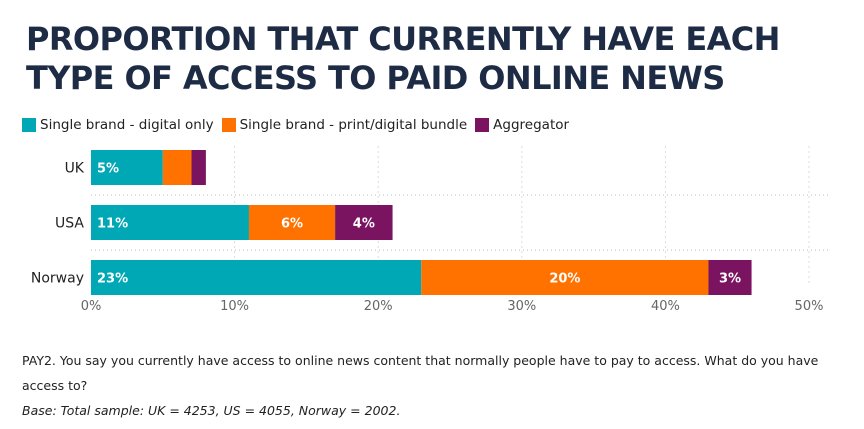 The image size is (864, 429). I want to click on x-tick-label-10: 10%, so click(234, 306).